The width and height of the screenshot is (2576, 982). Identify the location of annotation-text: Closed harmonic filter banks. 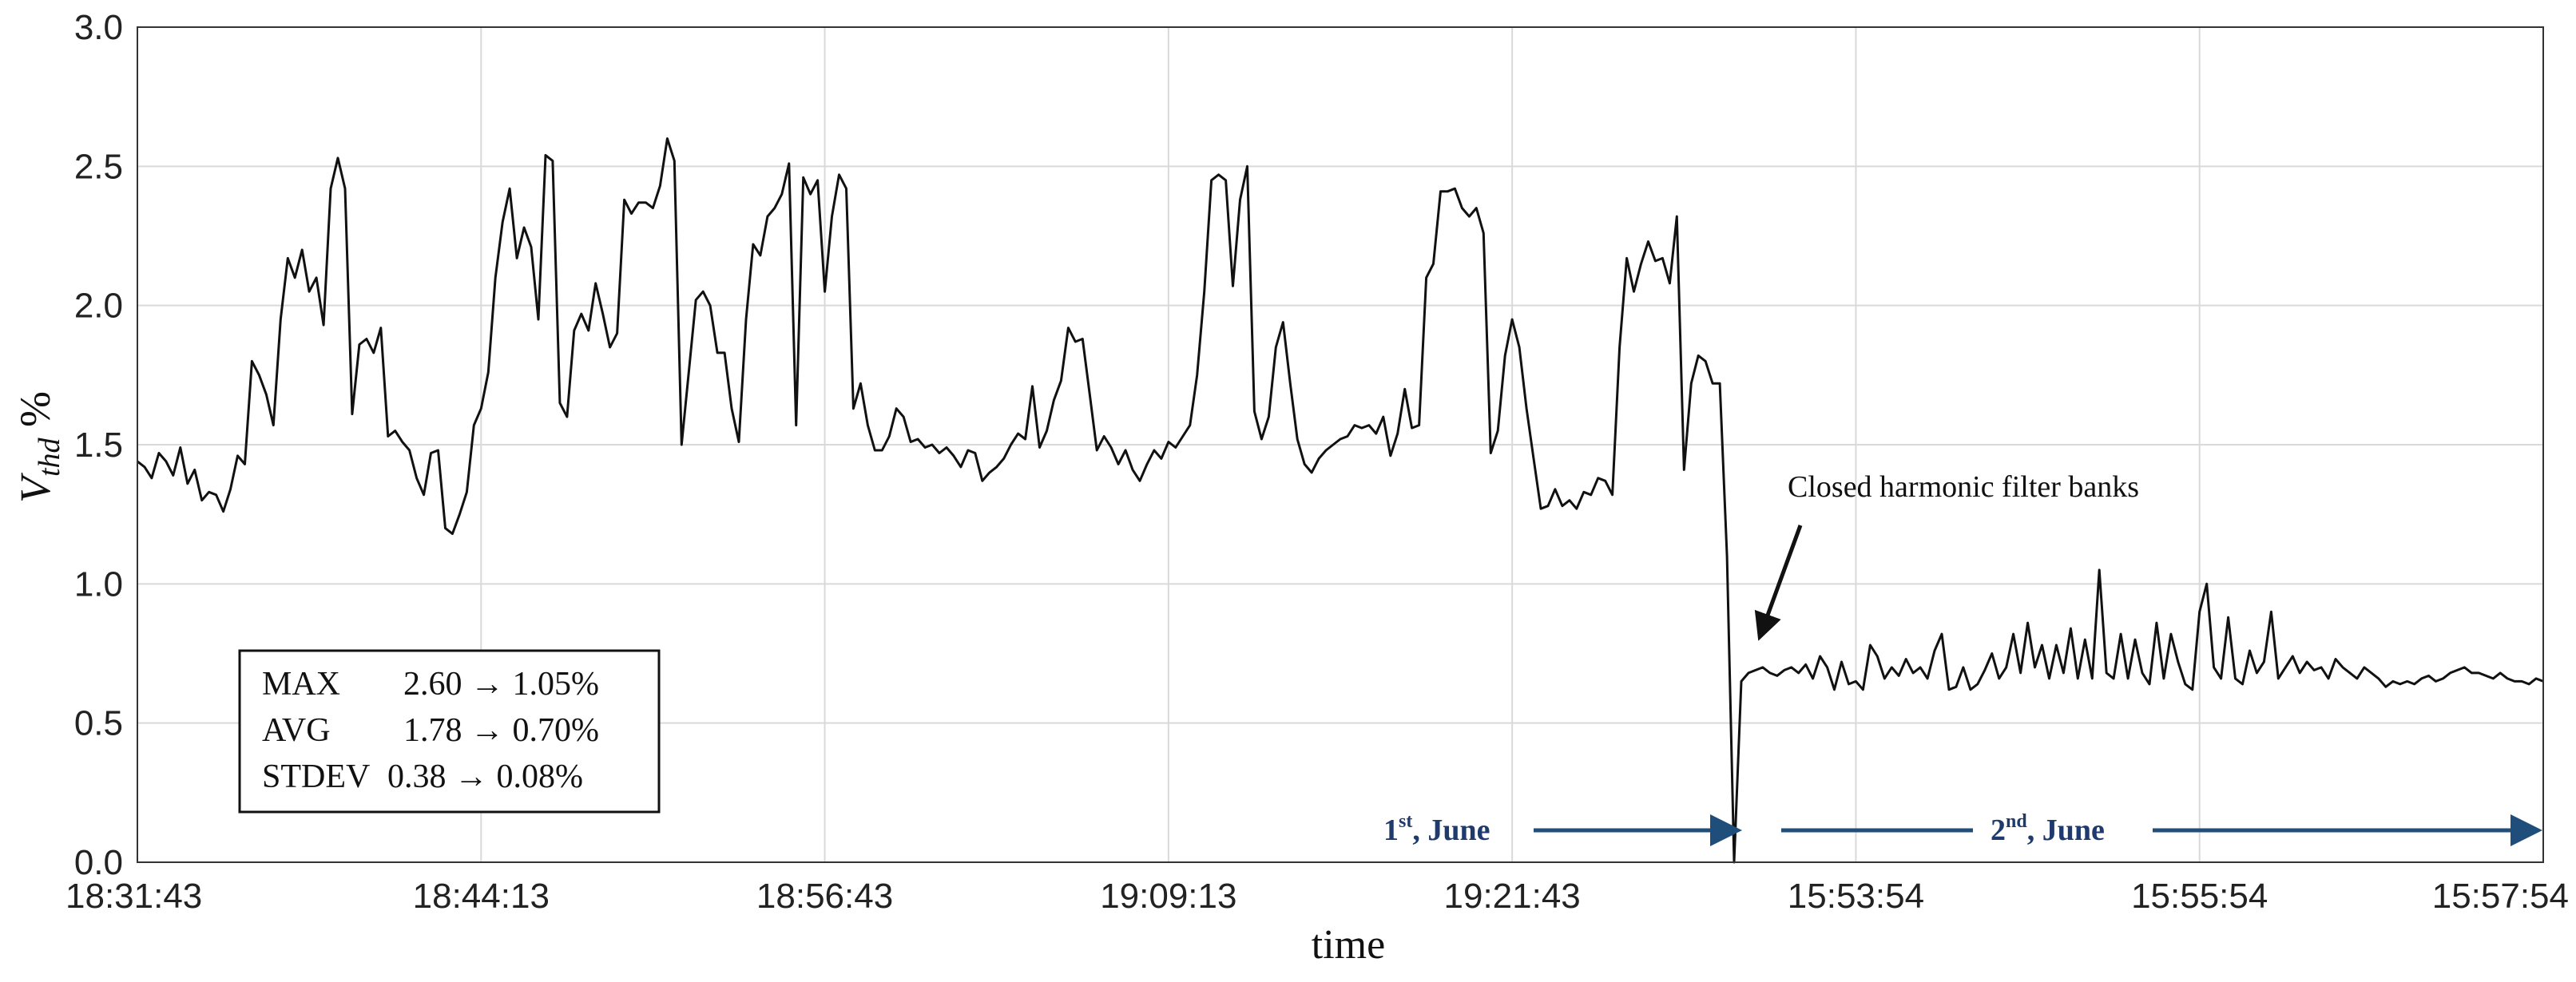
(1963, 487).